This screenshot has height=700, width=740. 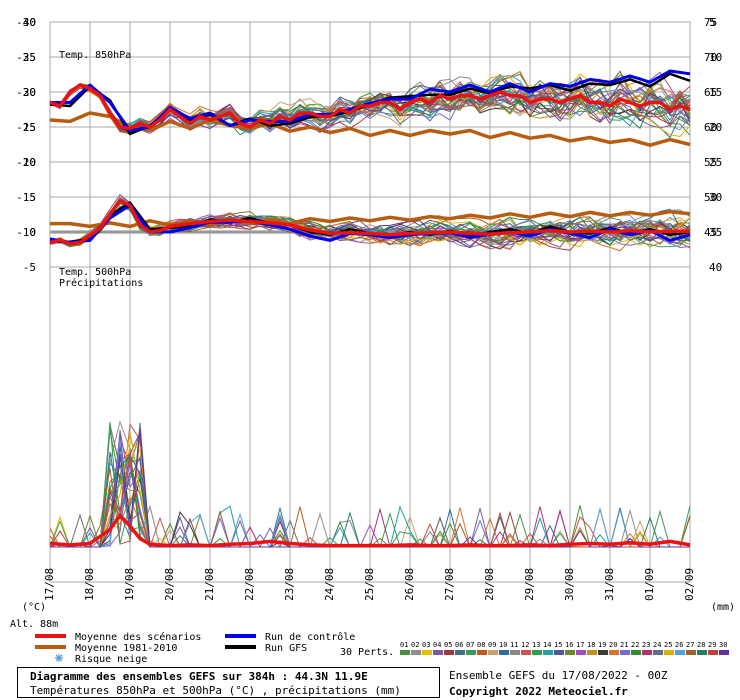 I want to click on unit-left: (°C), so click(x=34, y=607).